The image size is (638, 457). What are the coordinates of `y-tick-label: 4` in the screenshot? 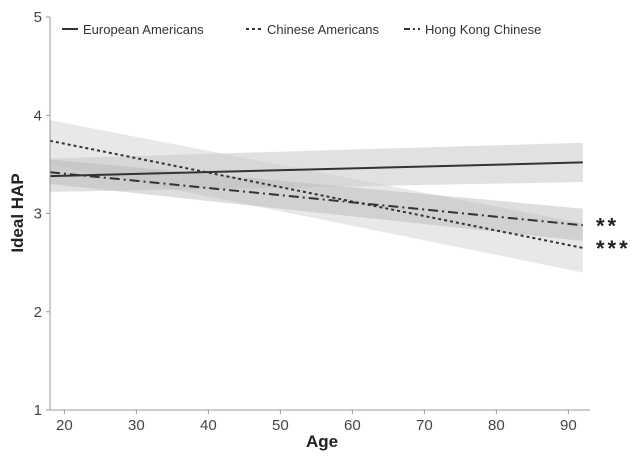 It's located at (38, 115).